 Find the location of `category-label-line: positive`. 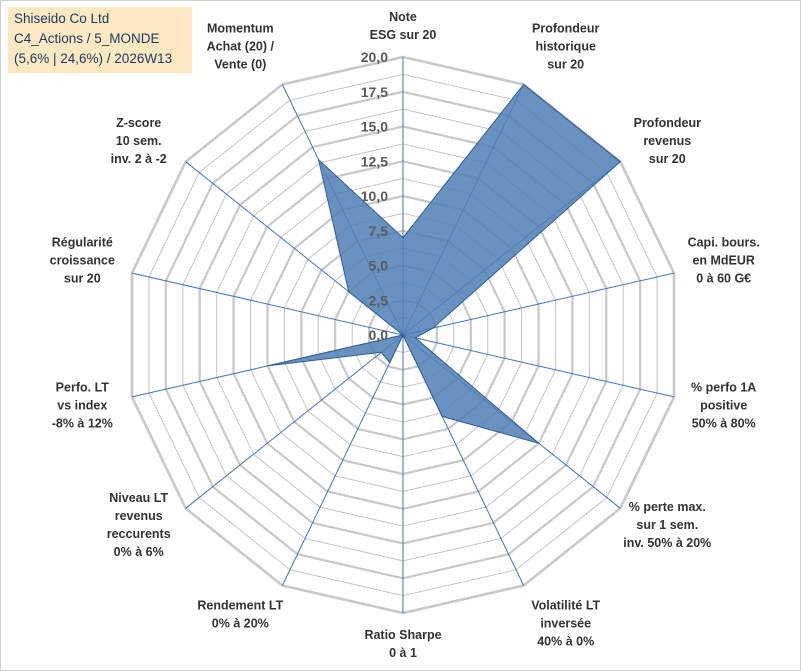

category-label-line: positive is located at coordinates (723, 405).